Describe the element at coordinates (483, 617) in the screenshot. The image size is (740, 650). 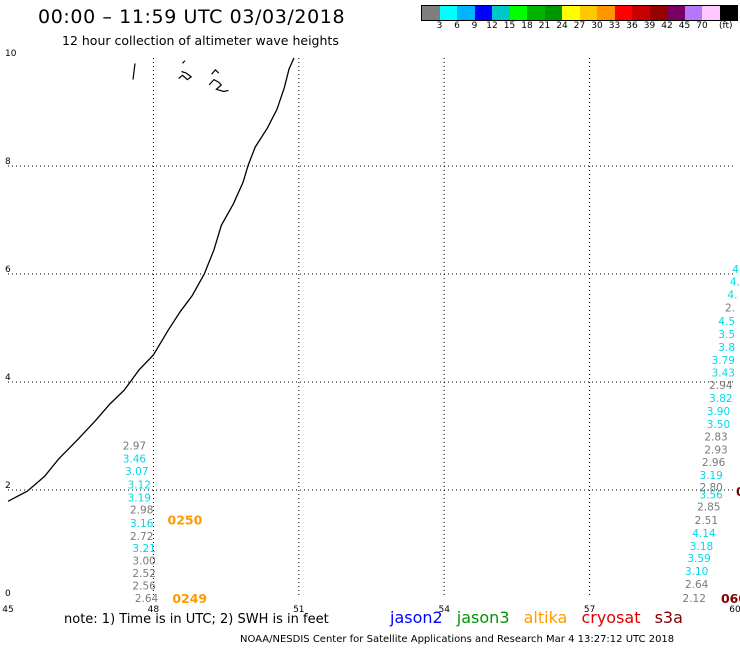
I see `legend-jason3: jason3` at that location.